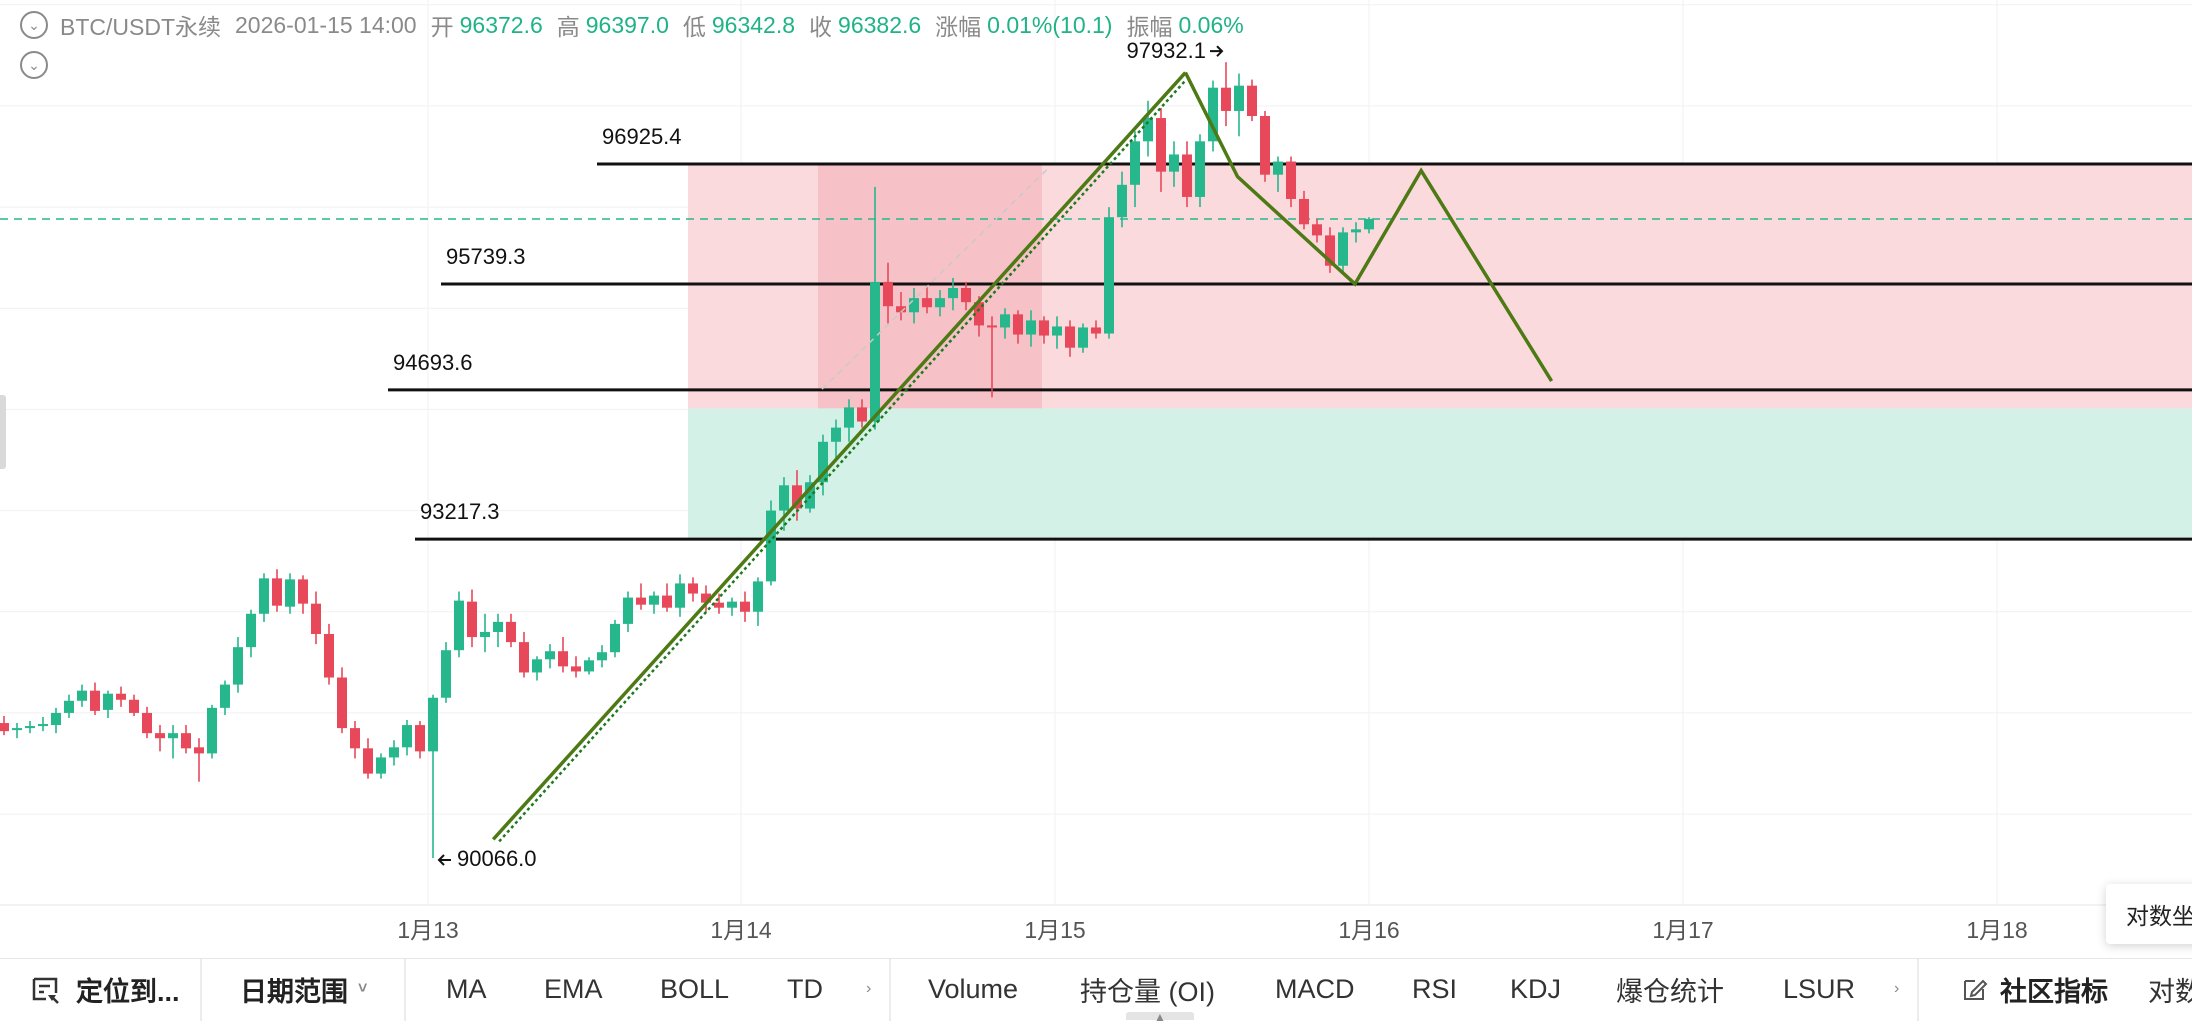  What do you see at coordinates (1996, 930) in the screenshot?
I see `x-tick-label: 1月18` at bounding box center [1996, 930].